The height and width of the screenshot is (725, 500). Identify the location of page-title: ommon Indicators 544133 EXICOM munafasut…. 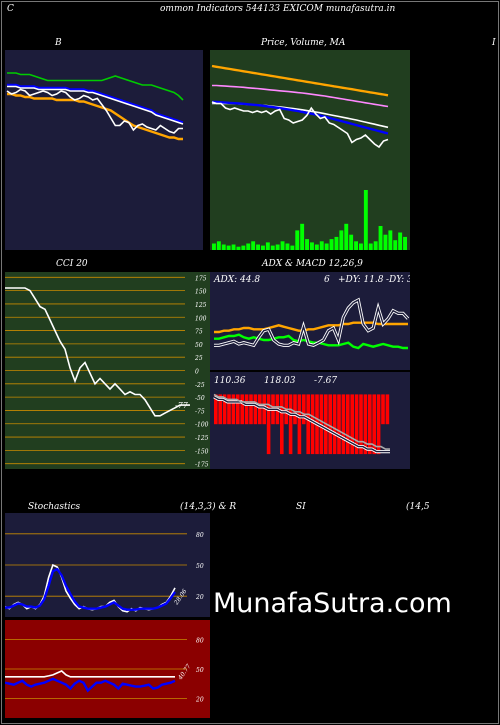
(278, 9).